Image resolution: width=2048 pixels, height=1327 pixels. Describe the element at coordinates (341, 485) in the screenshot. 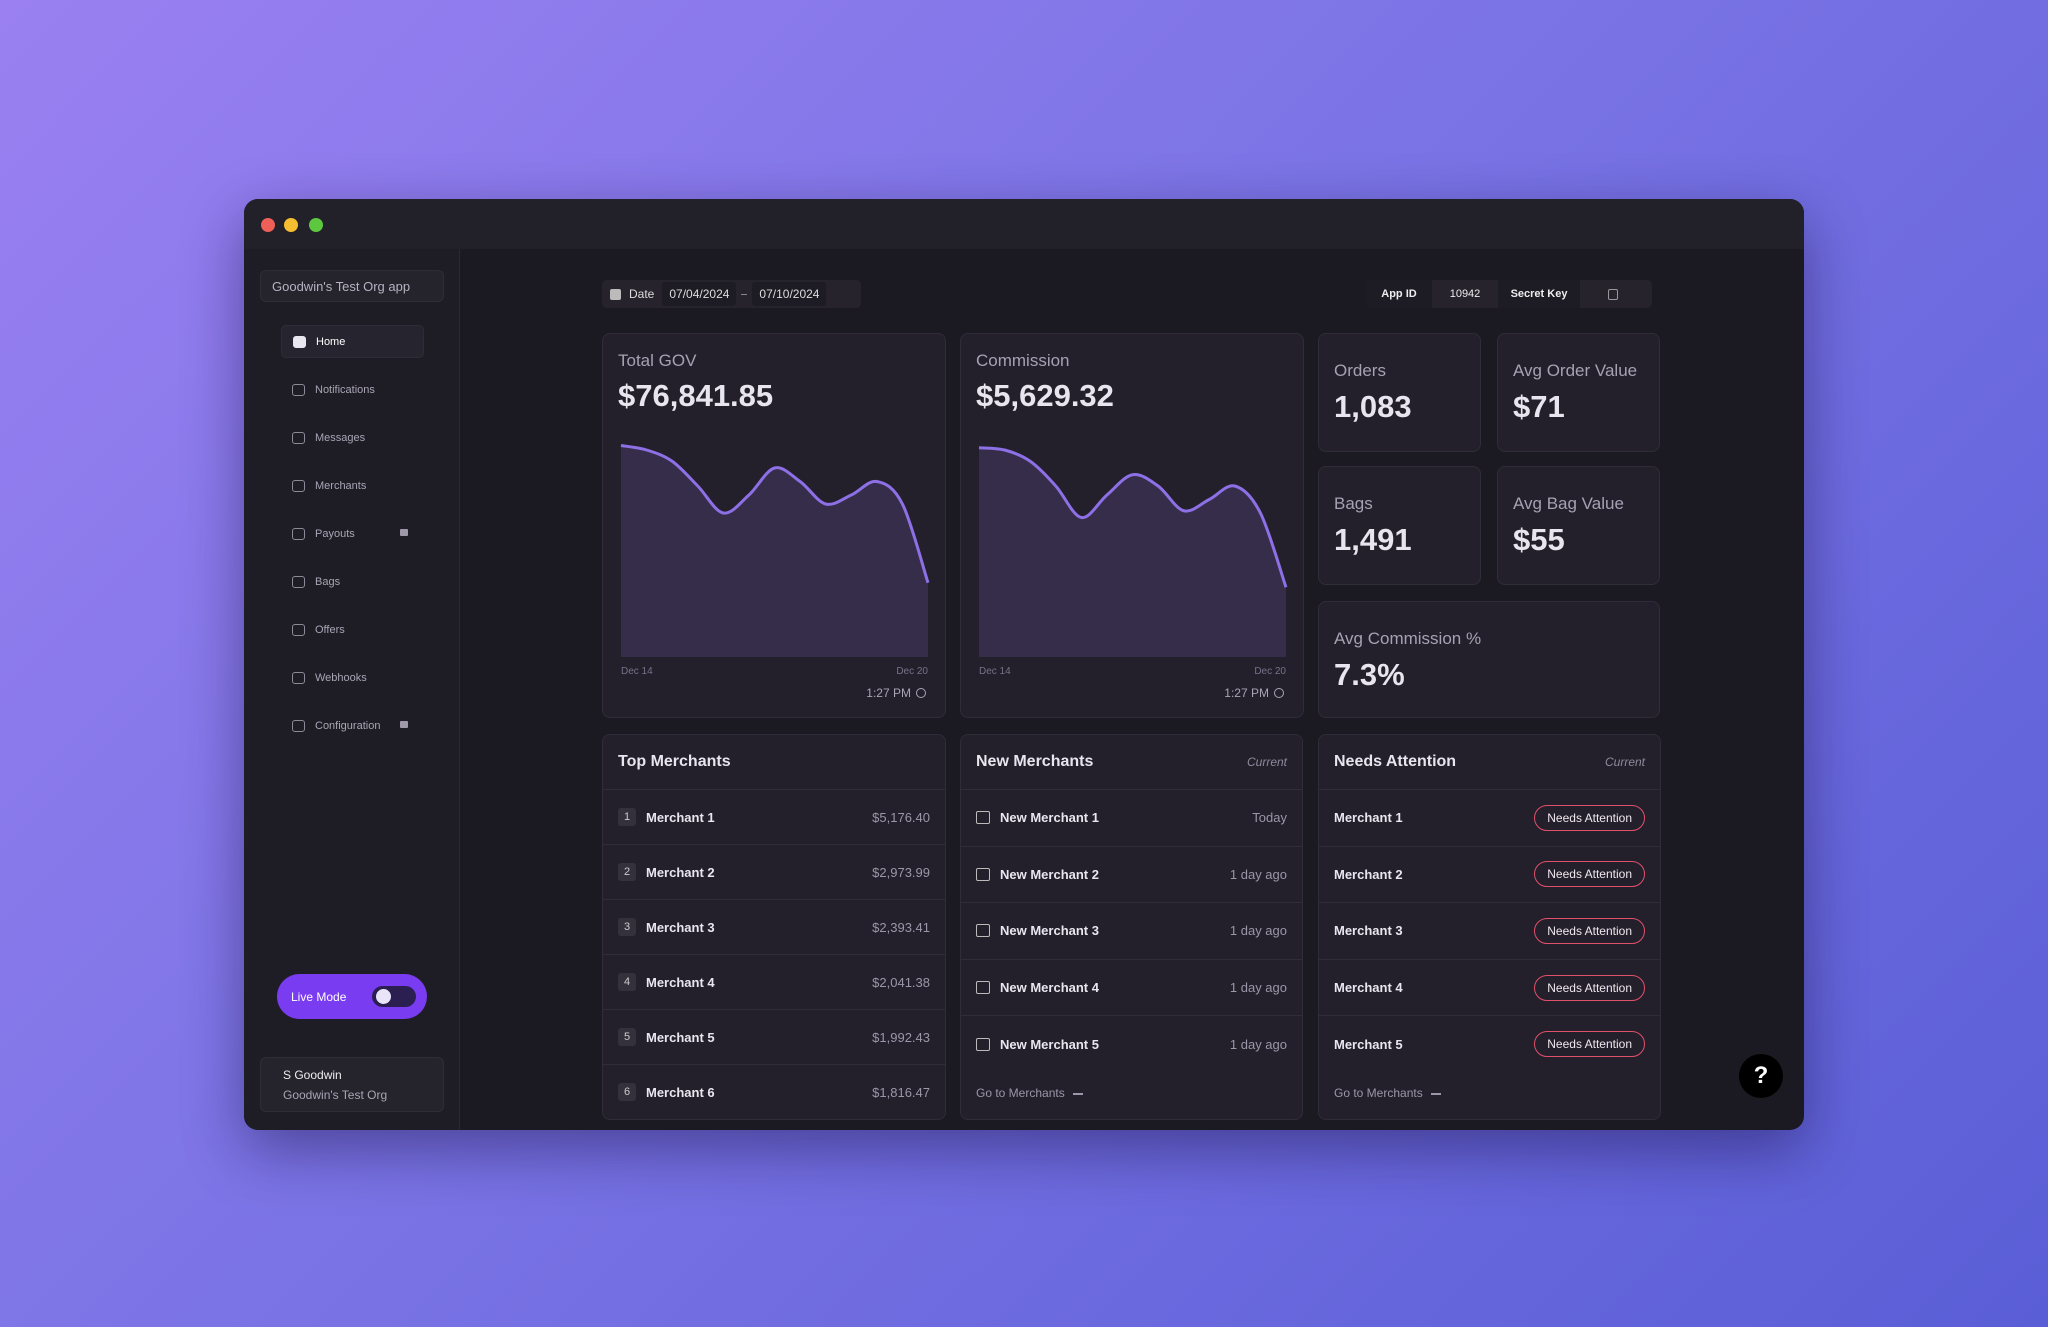

I see `nav-label: Merchants` at that location.